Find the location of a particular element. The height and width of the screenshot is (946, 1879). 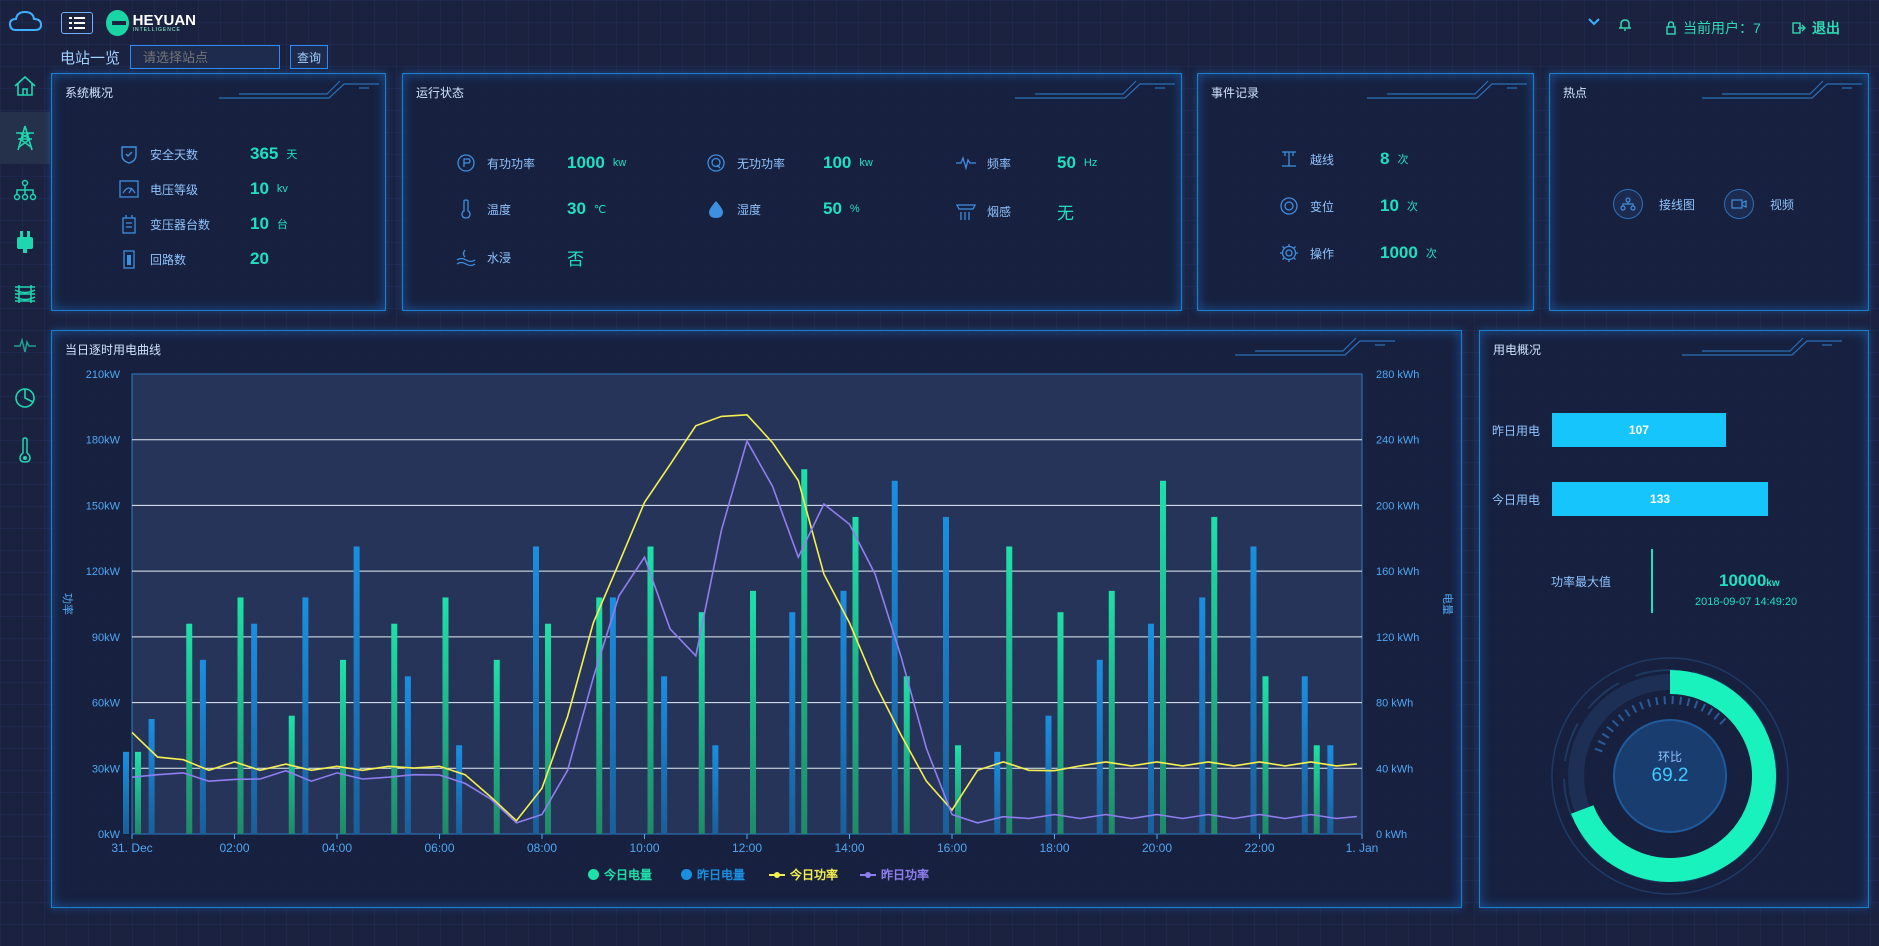

cloud-icon is located at coordinates (26, 22).